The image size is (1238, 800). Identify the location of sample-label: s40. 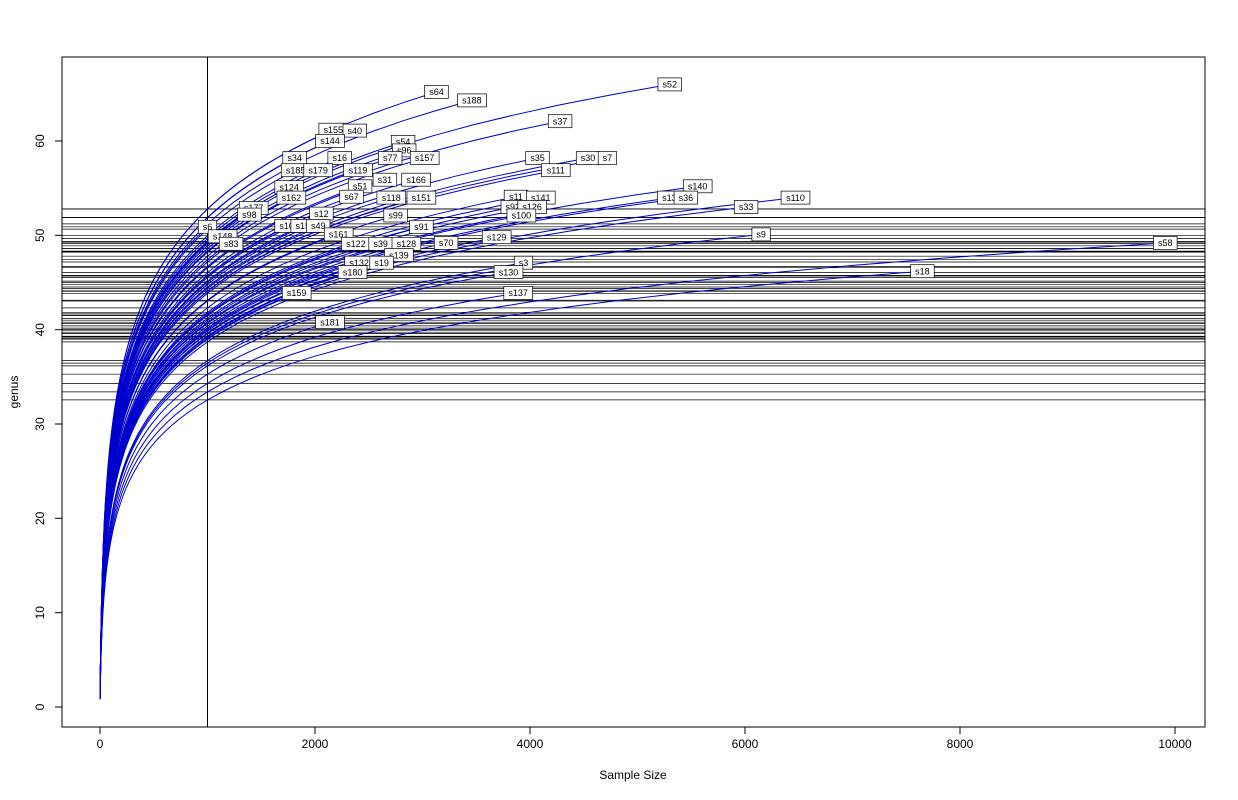
(354, 130).